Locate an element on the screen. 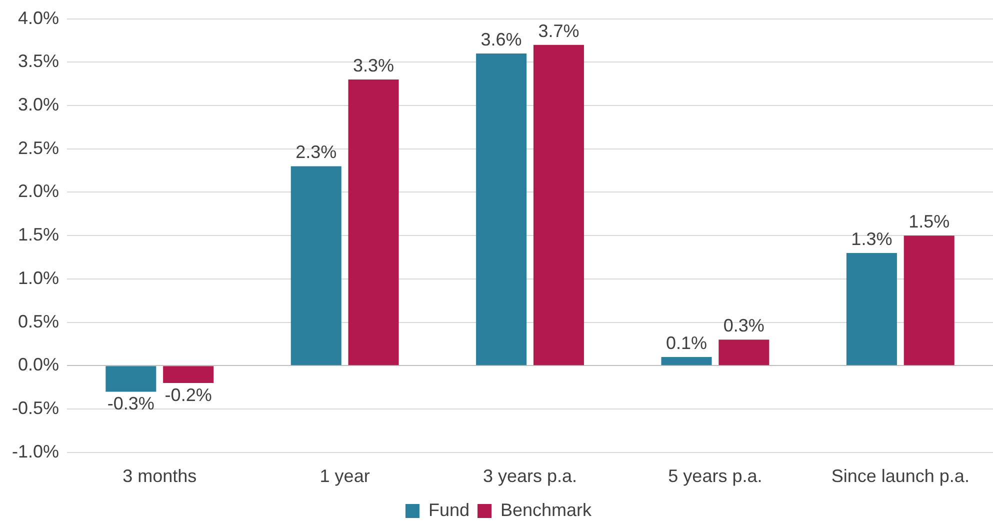 This screenshot has width=993, height=530. x-tick-label: 3 months is located at coordinates (159, 476).